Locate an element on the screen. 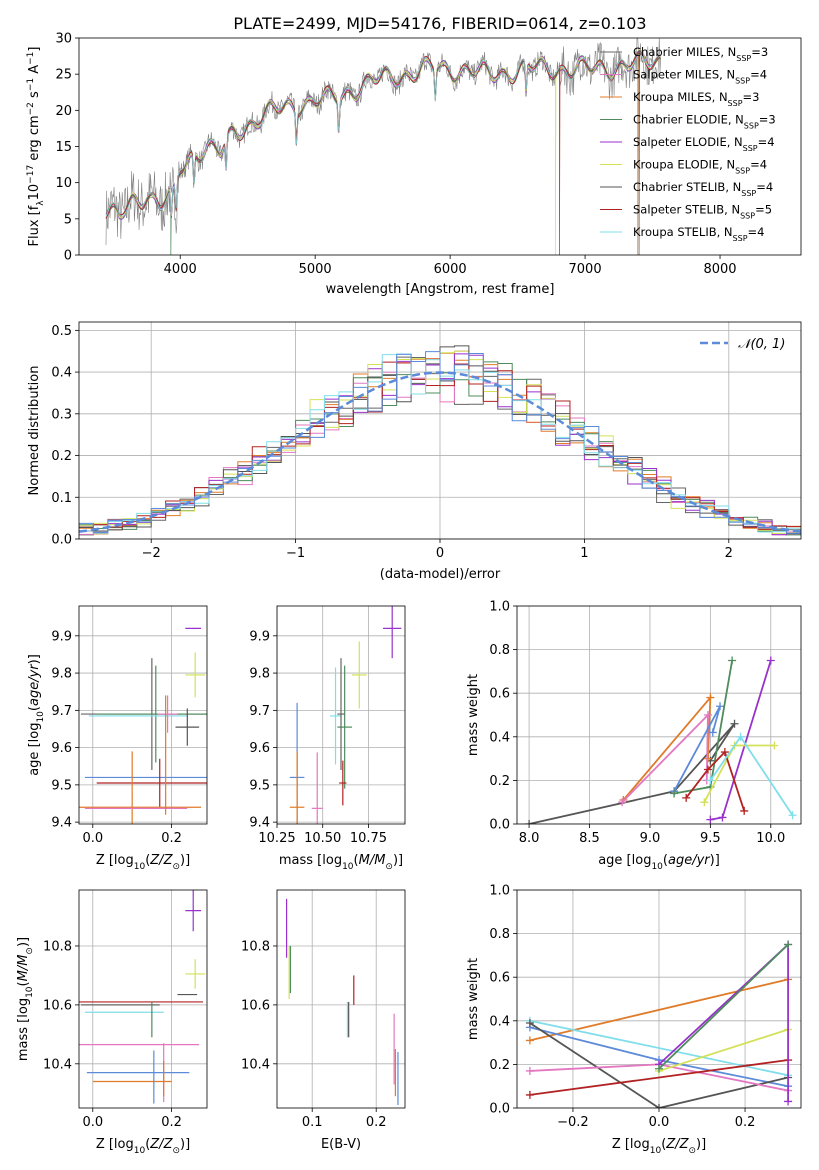 This screenshot has width=819, height=1170. x-tick-label: 0.1 is located at coordinates (312, 1122).